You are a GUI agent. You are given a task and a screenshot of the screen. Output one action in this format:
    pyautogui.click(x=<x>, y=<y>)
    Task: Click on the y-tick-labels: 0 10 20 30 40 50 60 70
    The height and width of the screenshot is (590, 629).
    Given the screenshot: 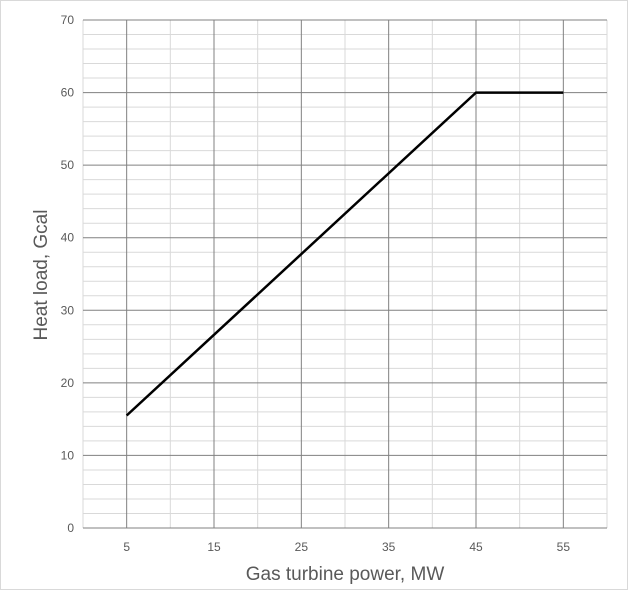 What is the action you would take?
    pyautogui.click(x=68, y=274)
    